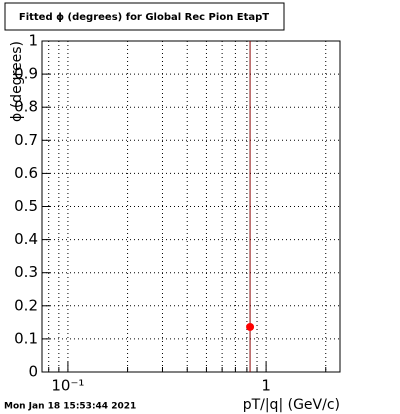 This screenshot has width=400, height=414. I want to click on y-tick-label: 0.3, so click(26, 272).